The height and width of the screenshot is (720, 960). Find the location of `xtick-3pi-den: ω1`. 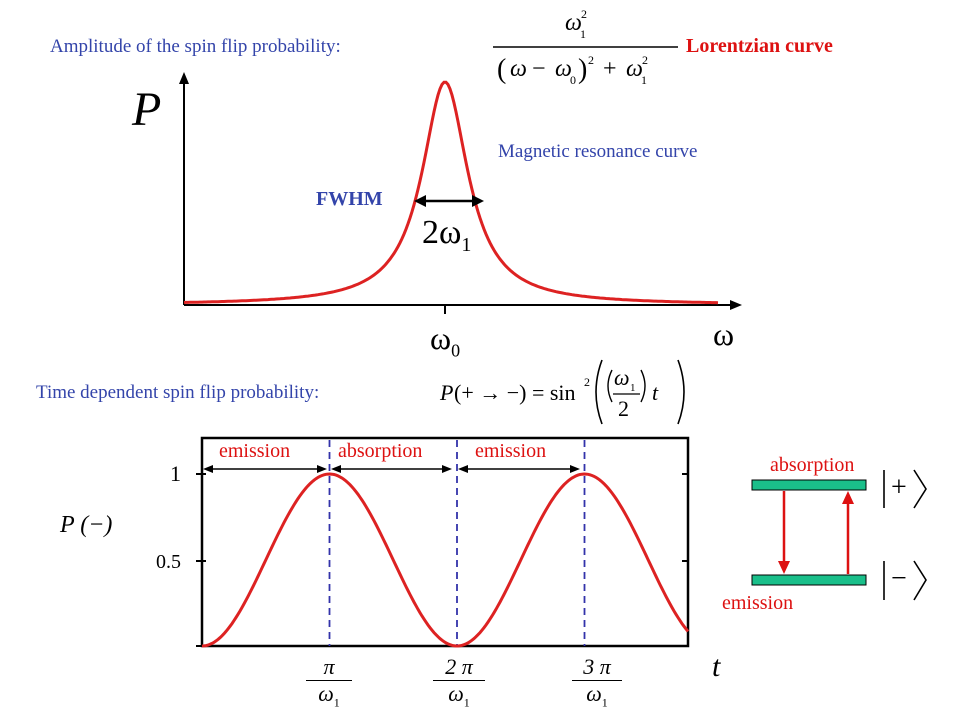

xtick-3pi-den: ω1 is located at coordinates (597, 695).